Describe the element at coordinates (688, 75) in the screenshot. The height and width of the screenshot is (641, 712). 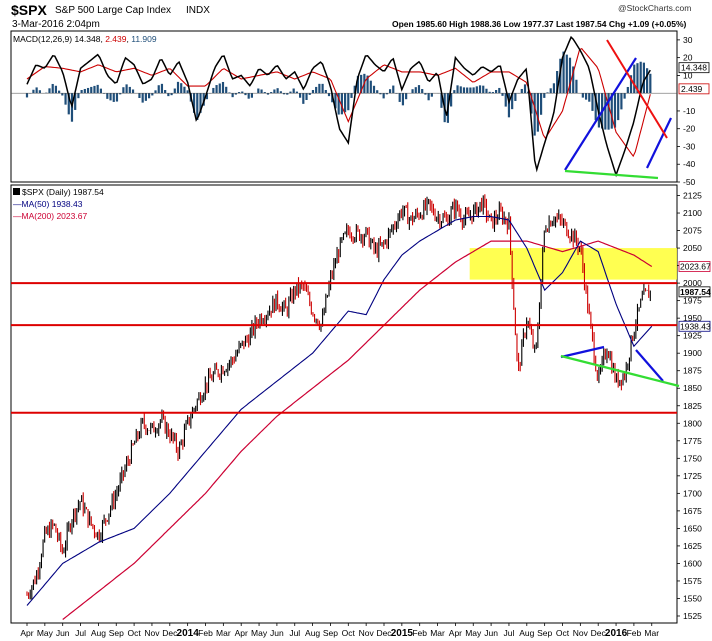
I see `macd-y-tick-label: 10` at that location.